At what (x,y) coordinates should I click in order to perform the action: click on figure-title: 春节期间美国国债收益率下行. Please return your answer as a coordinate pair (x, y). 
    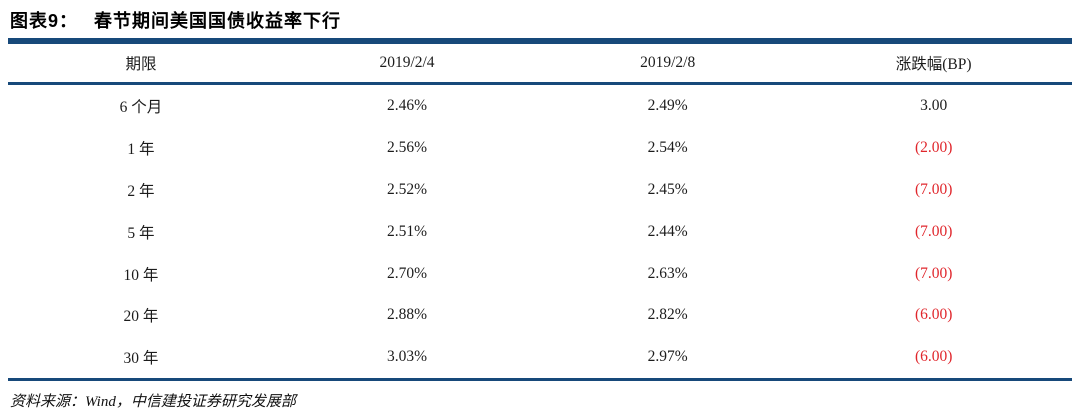
    Looking at the image, I should click on (218, 21).